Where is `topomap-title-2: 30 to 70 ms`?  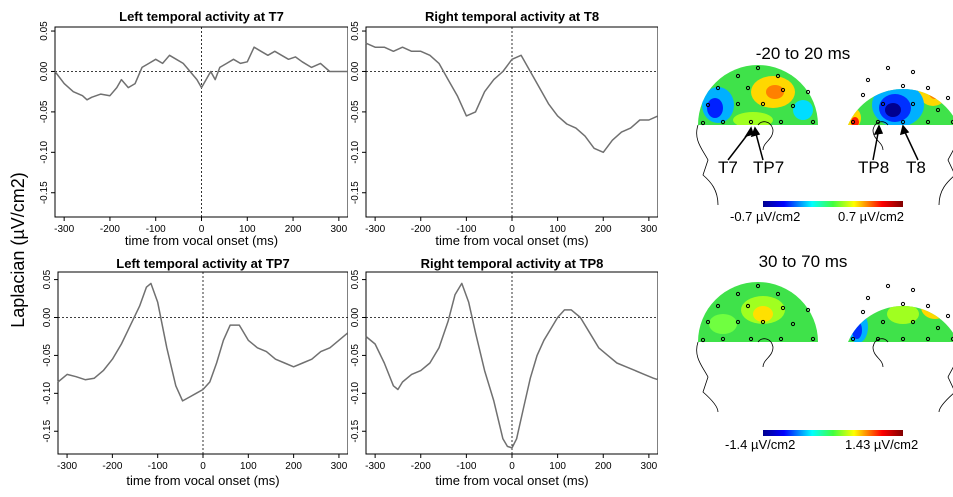 topomap-title-2: 30 to 70 ms is located at coordinates (803, 261).